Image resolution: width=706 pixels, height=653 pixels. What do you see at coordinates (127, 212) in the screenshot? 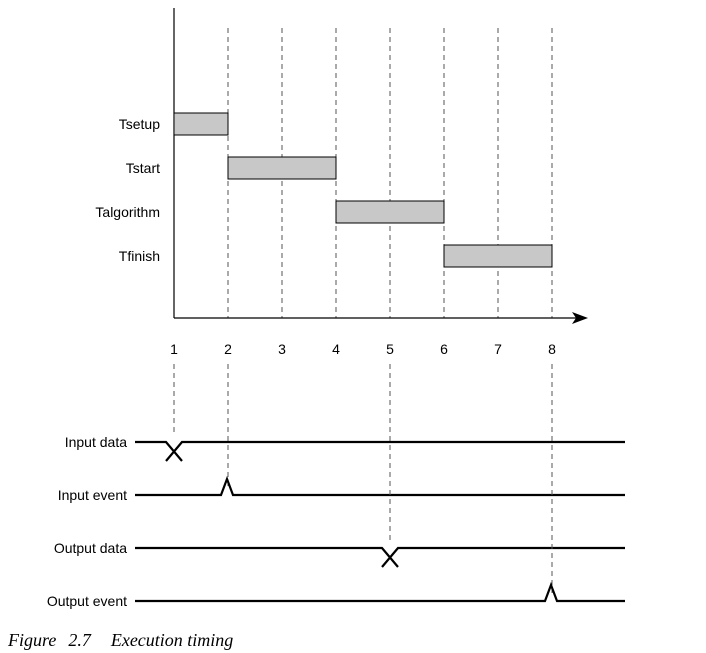
I see `phase-label: Talgorithm` at bounding box center [127, 212].